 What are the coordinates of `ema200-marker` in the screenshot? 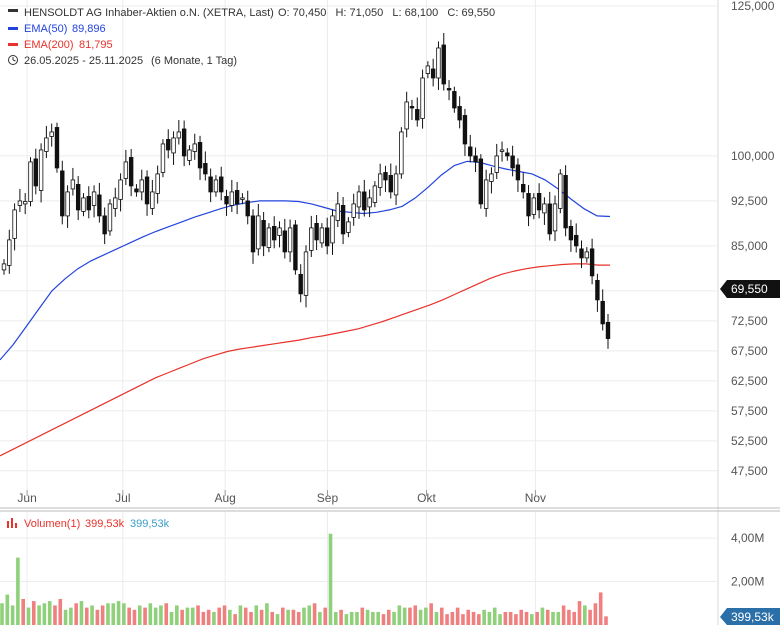 It's located at (13, 44).